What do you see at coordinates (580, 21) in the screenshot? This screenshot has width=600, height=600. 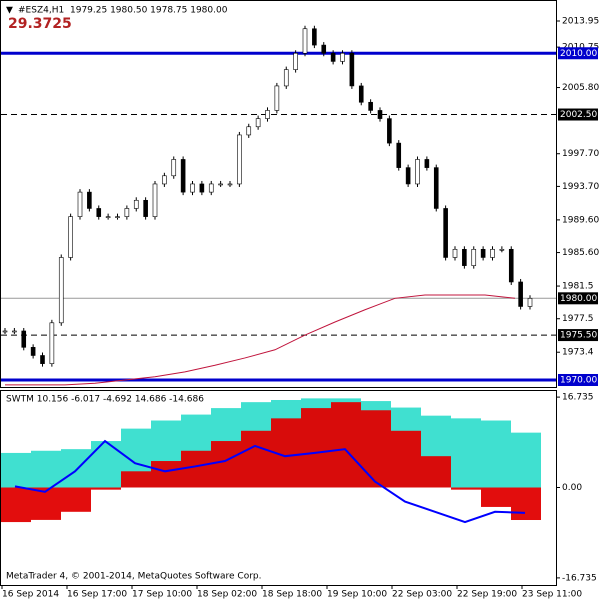 I see `price-label: 2013.95` at bounding box center [580, 21].